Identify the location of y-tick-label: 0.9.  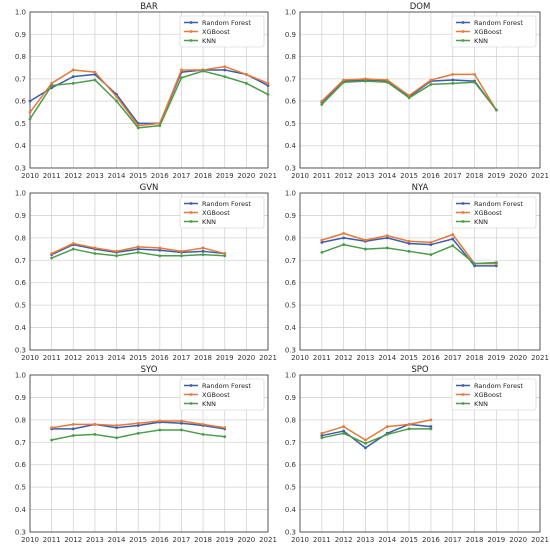
(290, 35).